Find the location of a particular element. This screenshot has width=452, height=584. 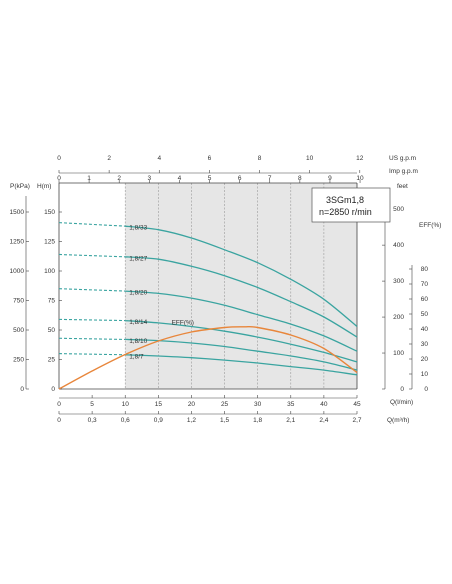

pressure-tick-label: 500 is located at coordinates (18, 330).